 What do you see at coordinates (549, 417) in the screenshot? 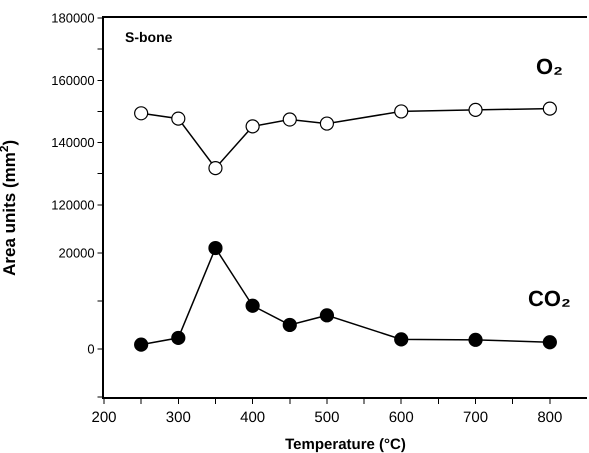
I see `x-tick-label: 800` at bounding box center [549, 417].